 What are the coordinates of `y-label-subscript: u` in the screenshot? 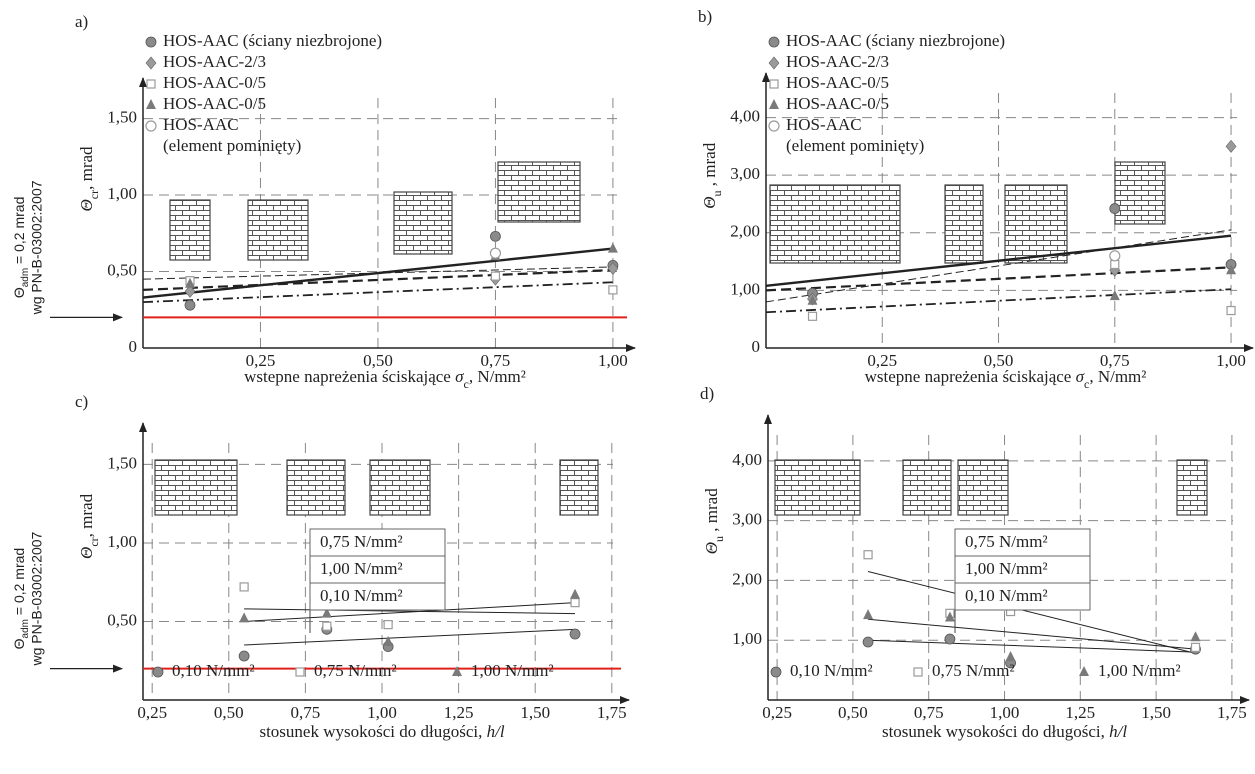 It's located at (719, 539).